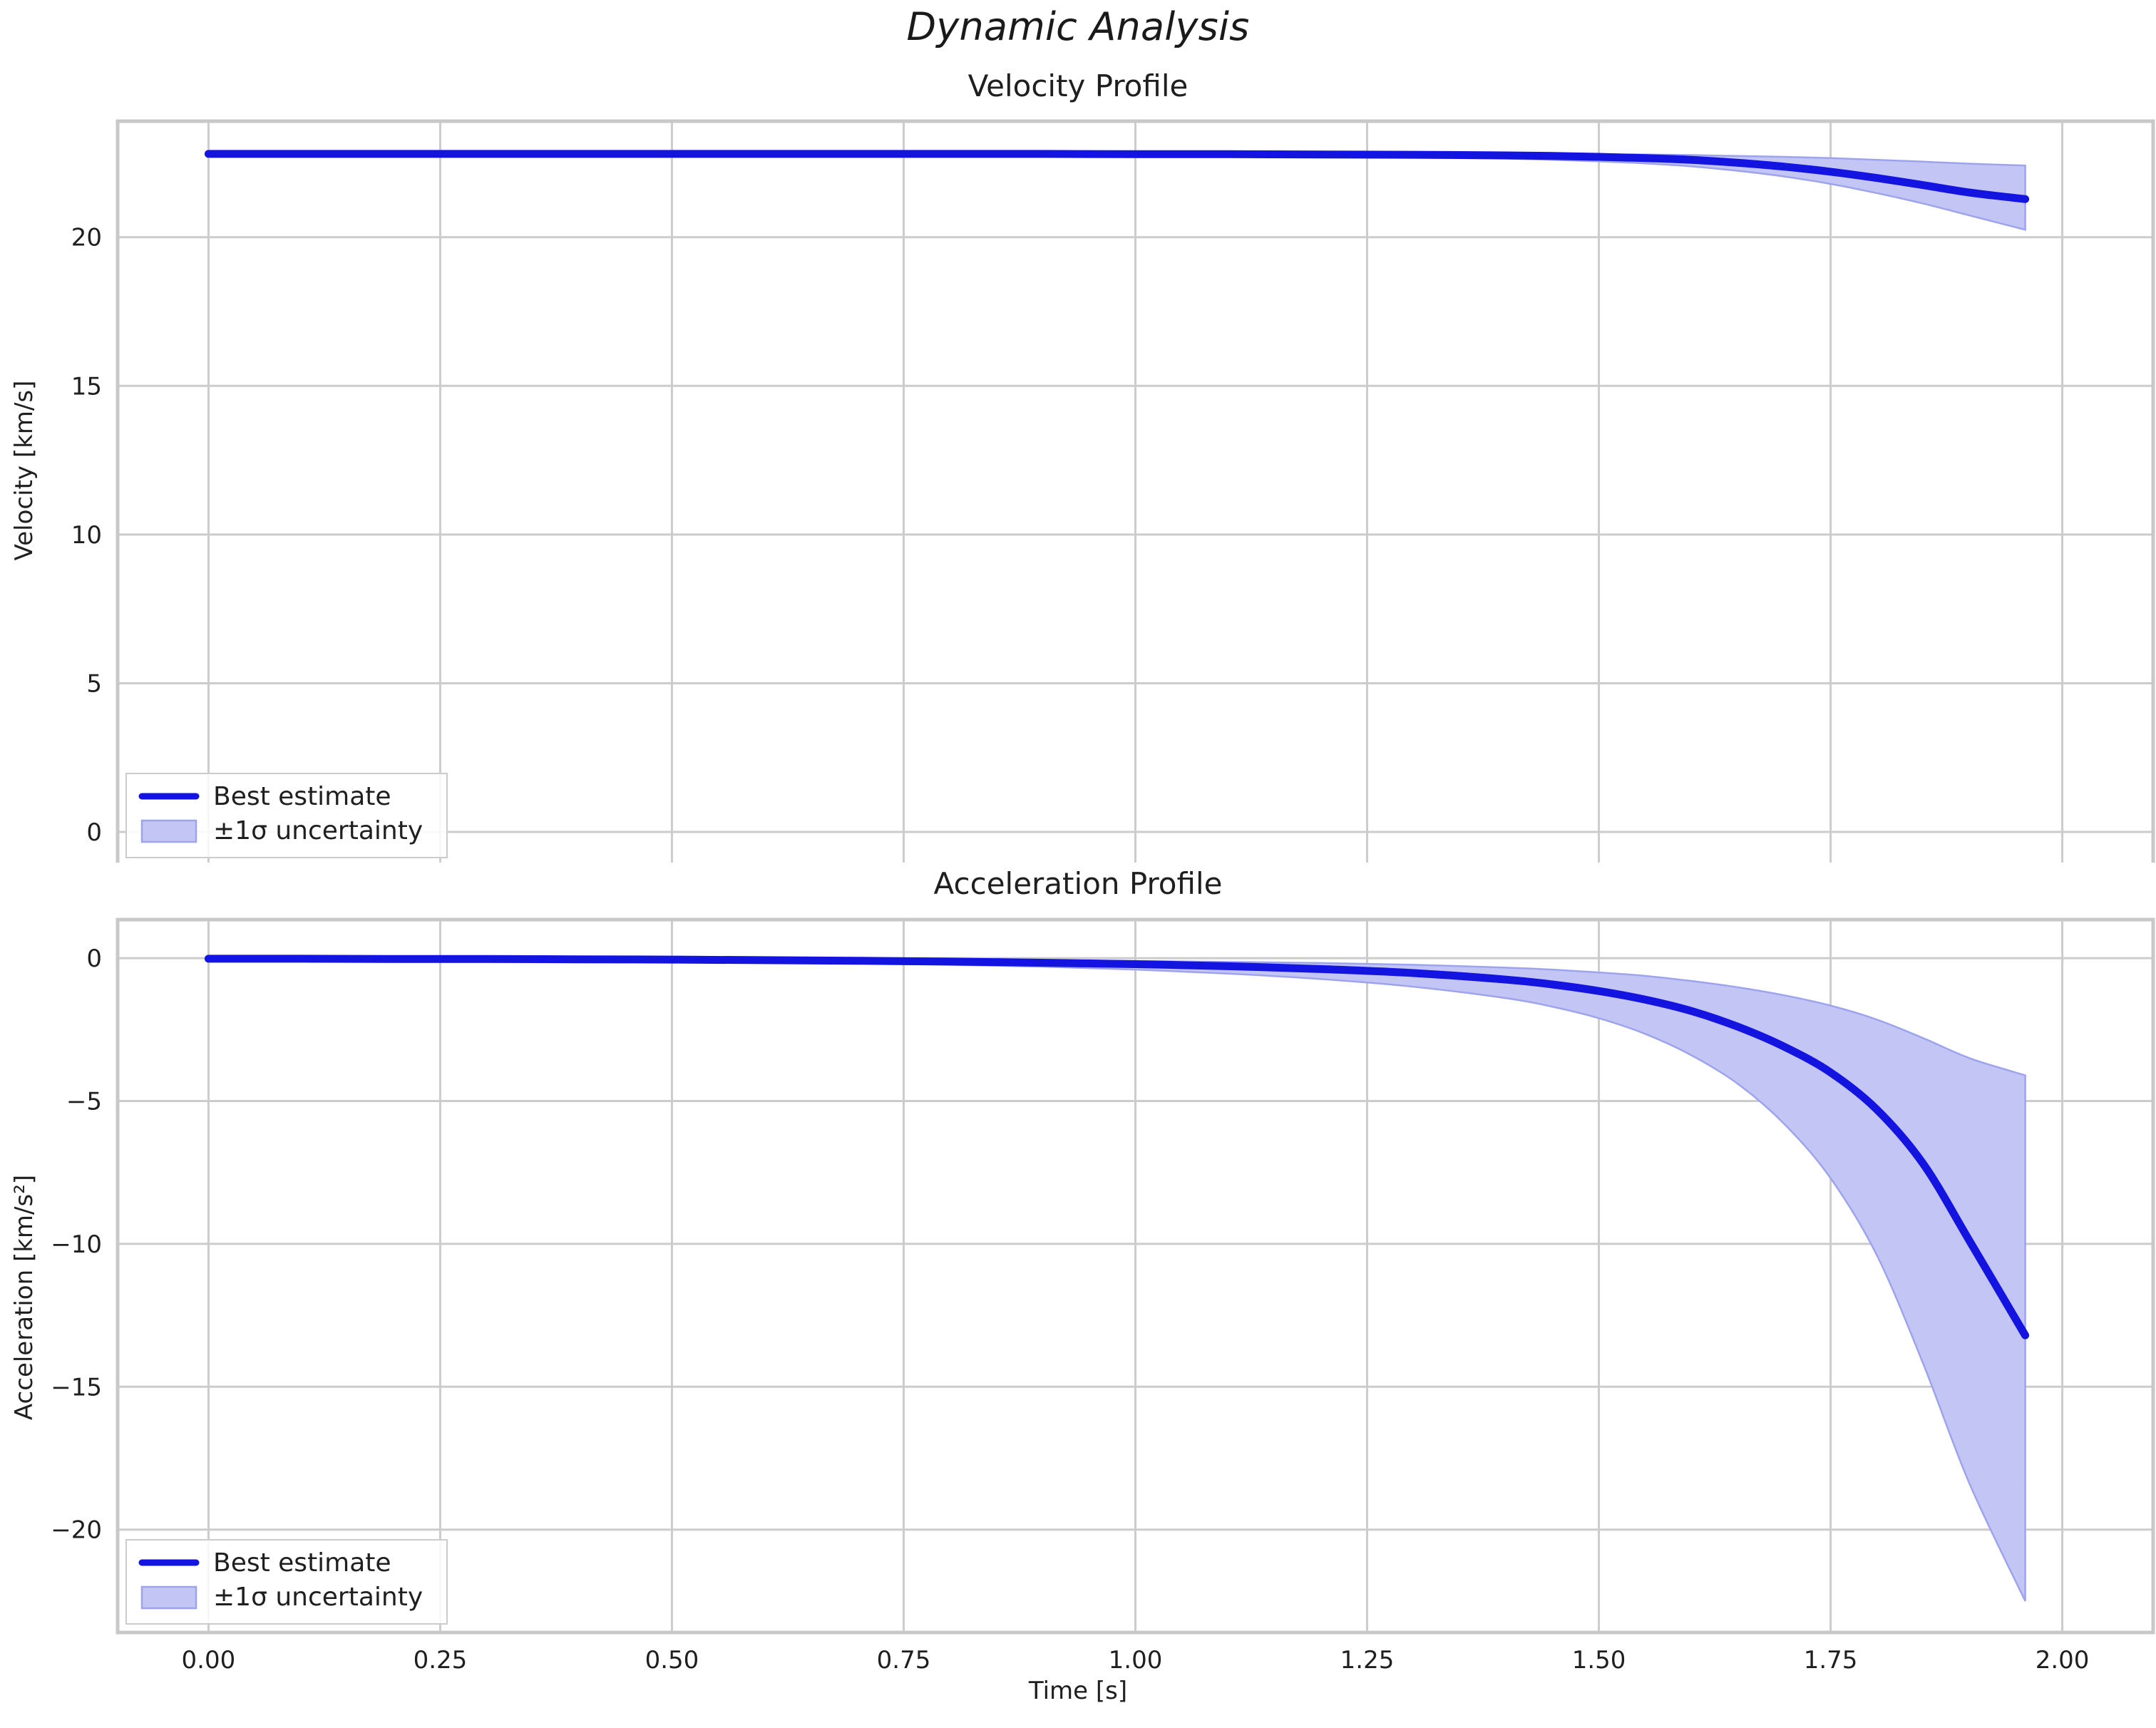 Image resolution: width=2156 pixels, height=1728 pixels. I want to click on y-tick-label: −20, so click(76, 1530).